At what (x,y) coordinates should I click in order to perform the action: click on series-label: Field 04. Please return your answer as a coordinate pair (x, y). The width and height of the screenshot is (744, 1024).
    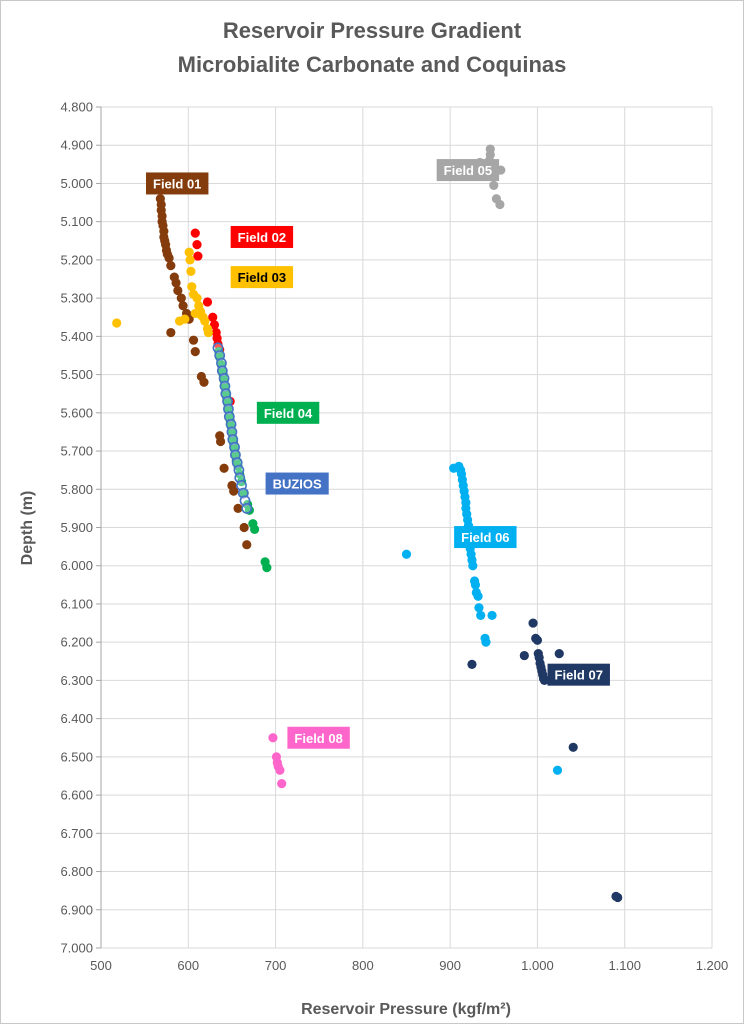
    Looking at the image, I should click on (288, 412).